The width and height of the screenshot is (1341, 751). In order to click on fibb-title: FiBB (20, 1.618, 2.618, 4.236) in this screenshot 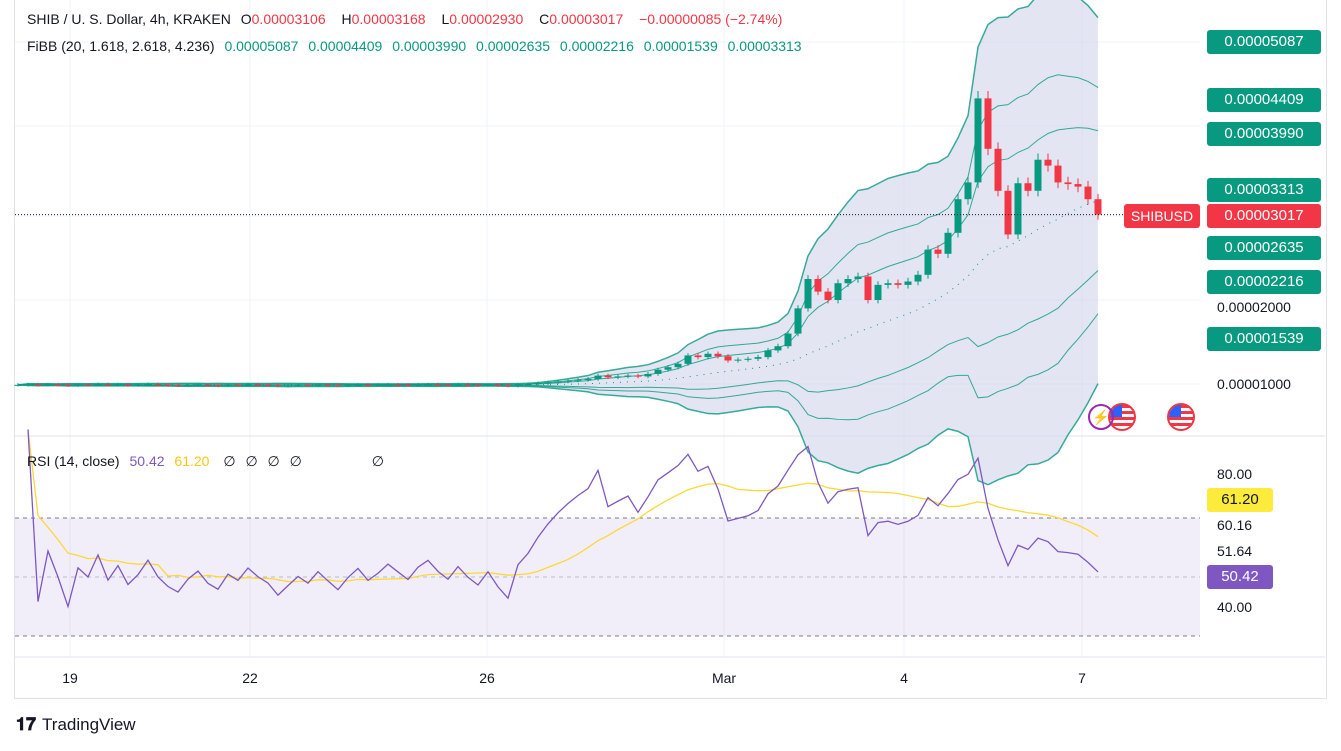, I will do `click(121, 46)`.